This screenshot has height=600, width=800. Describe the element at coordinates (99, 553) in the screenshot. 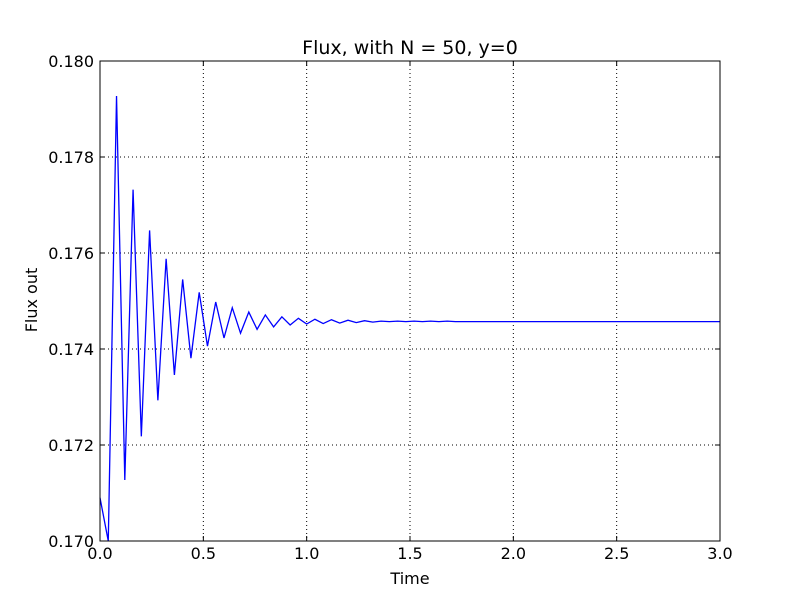

I see `x-tick-label: 0.0` at that location.